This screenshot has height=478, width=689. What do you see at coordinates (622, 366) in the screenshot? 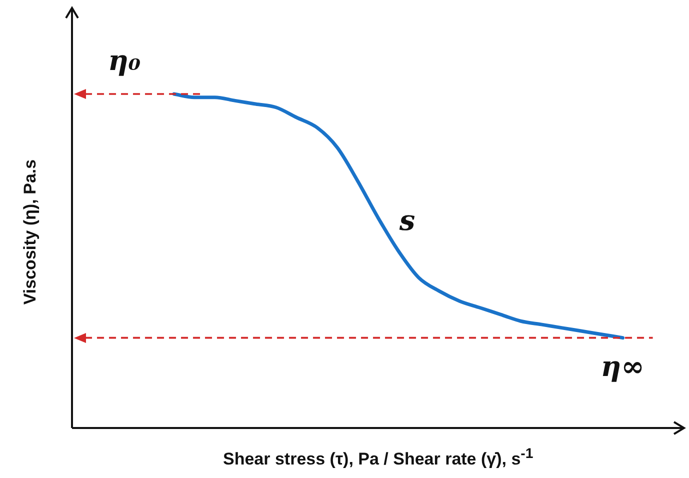
I see `ref-line-label: η∞` at bounding box center [622, 366].